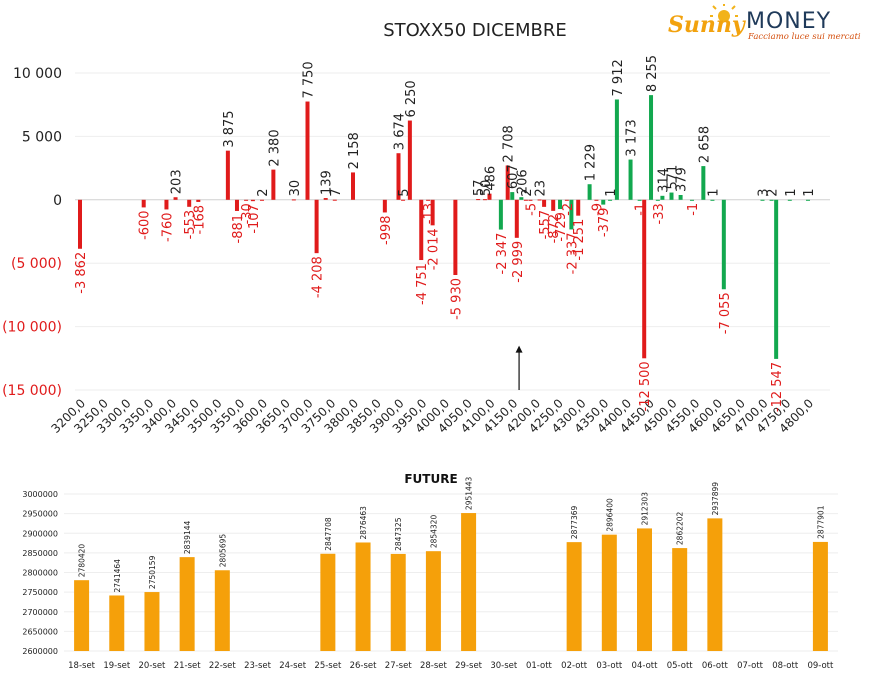 The height and width of the screenshot is (685, 871). What do you see at coordinates (40, 573) in the screenshot?
I see `y-tick-label: 2800000` at bounding box center [40, 573].